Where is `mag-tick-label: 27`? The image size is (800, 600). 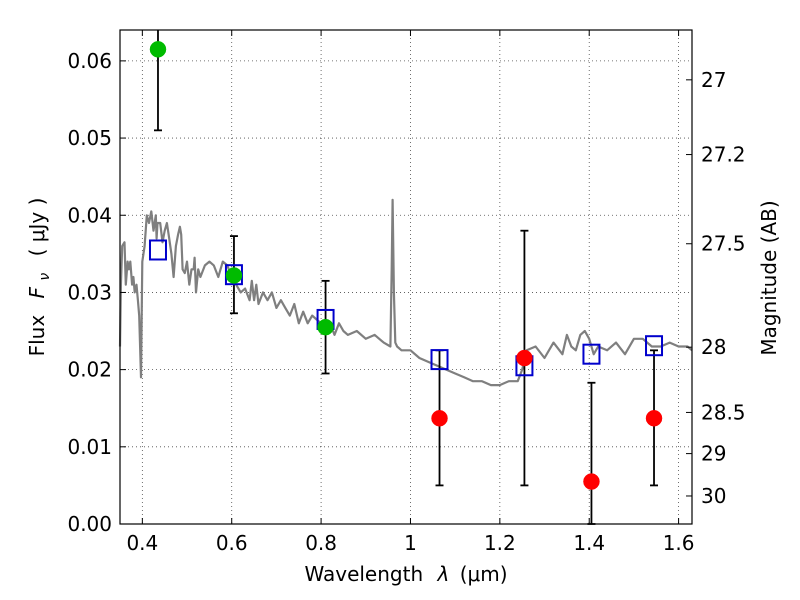
mag-tick-label: 27 is located at coordinates (713, 80).